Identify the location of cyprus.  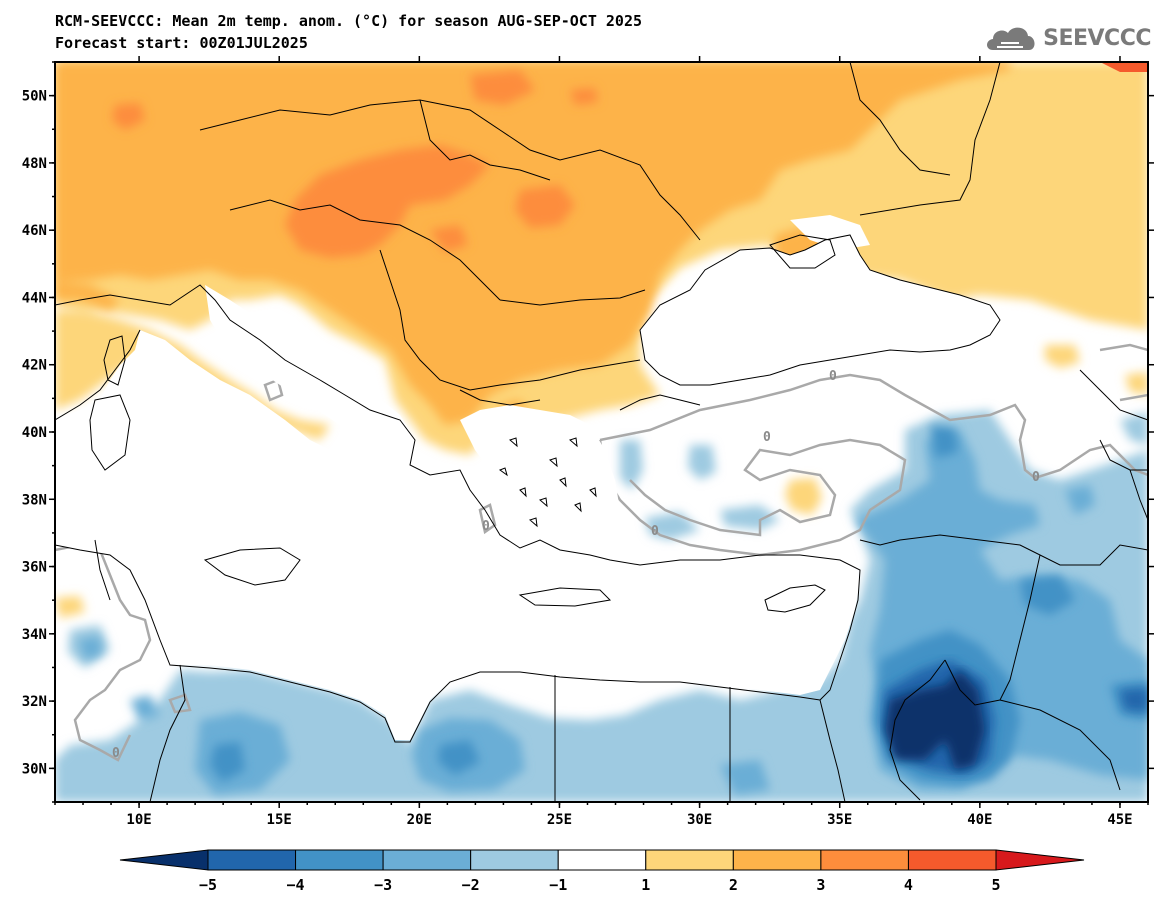
(795, 598).